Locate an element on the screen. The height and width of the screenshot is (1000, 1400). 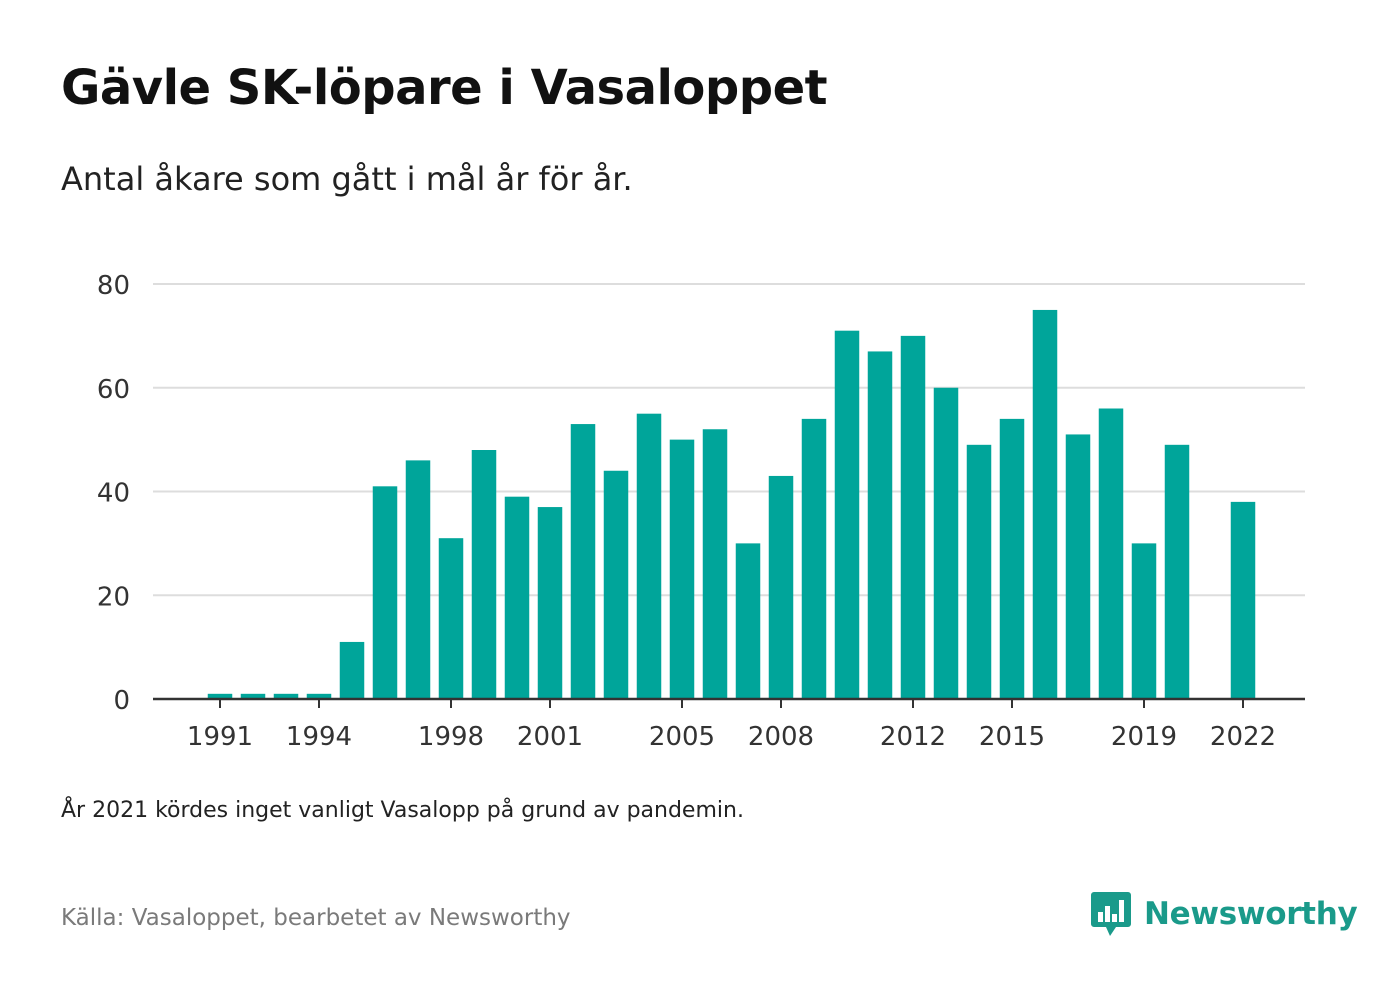
chart-subtitle: Antal åkare som gått i mål år för år. is located at coordinates (347, 179).